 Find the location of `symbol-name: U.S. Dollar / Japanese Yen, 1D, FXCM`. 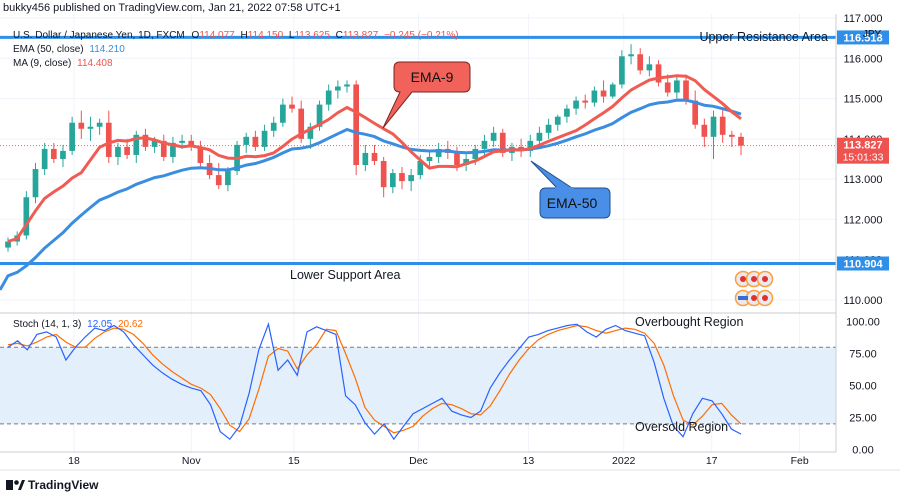

symbol-name: U.S. Dollar / Japanese Yen, 1D, FXCM is located at coordinates (99, 35).